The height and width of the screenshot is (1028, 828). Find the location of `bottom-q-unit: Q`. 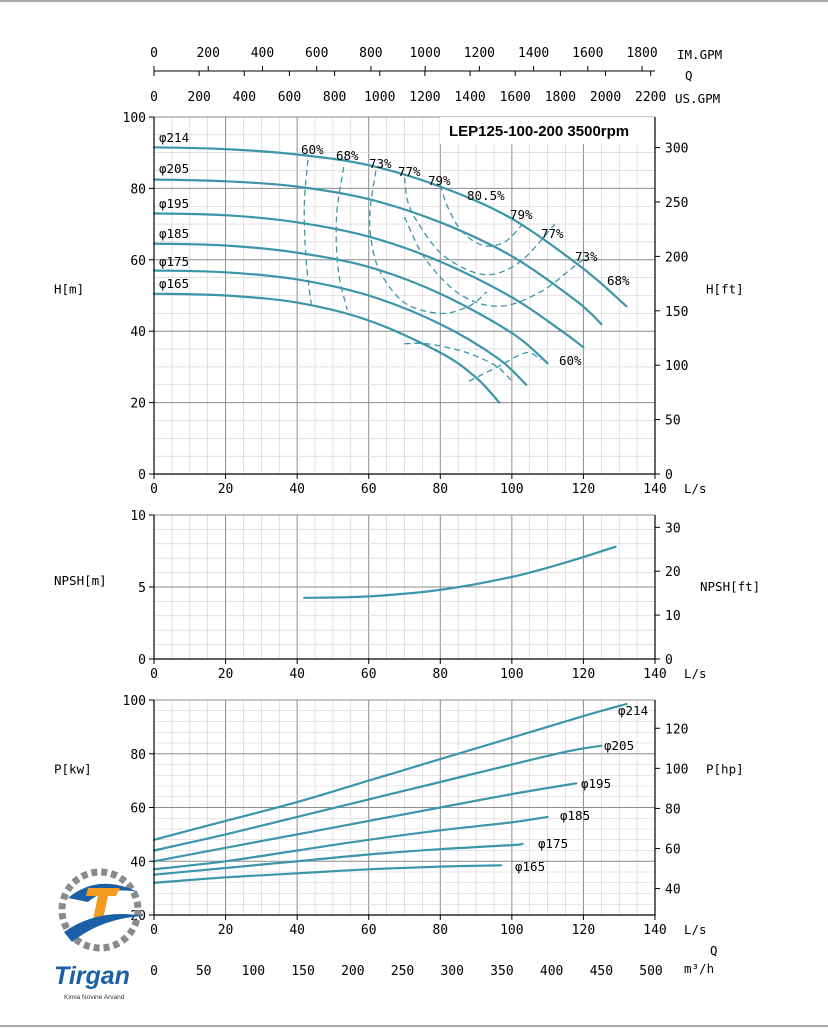

bottom-q-unit: Q is located at coordinates (714, 950).